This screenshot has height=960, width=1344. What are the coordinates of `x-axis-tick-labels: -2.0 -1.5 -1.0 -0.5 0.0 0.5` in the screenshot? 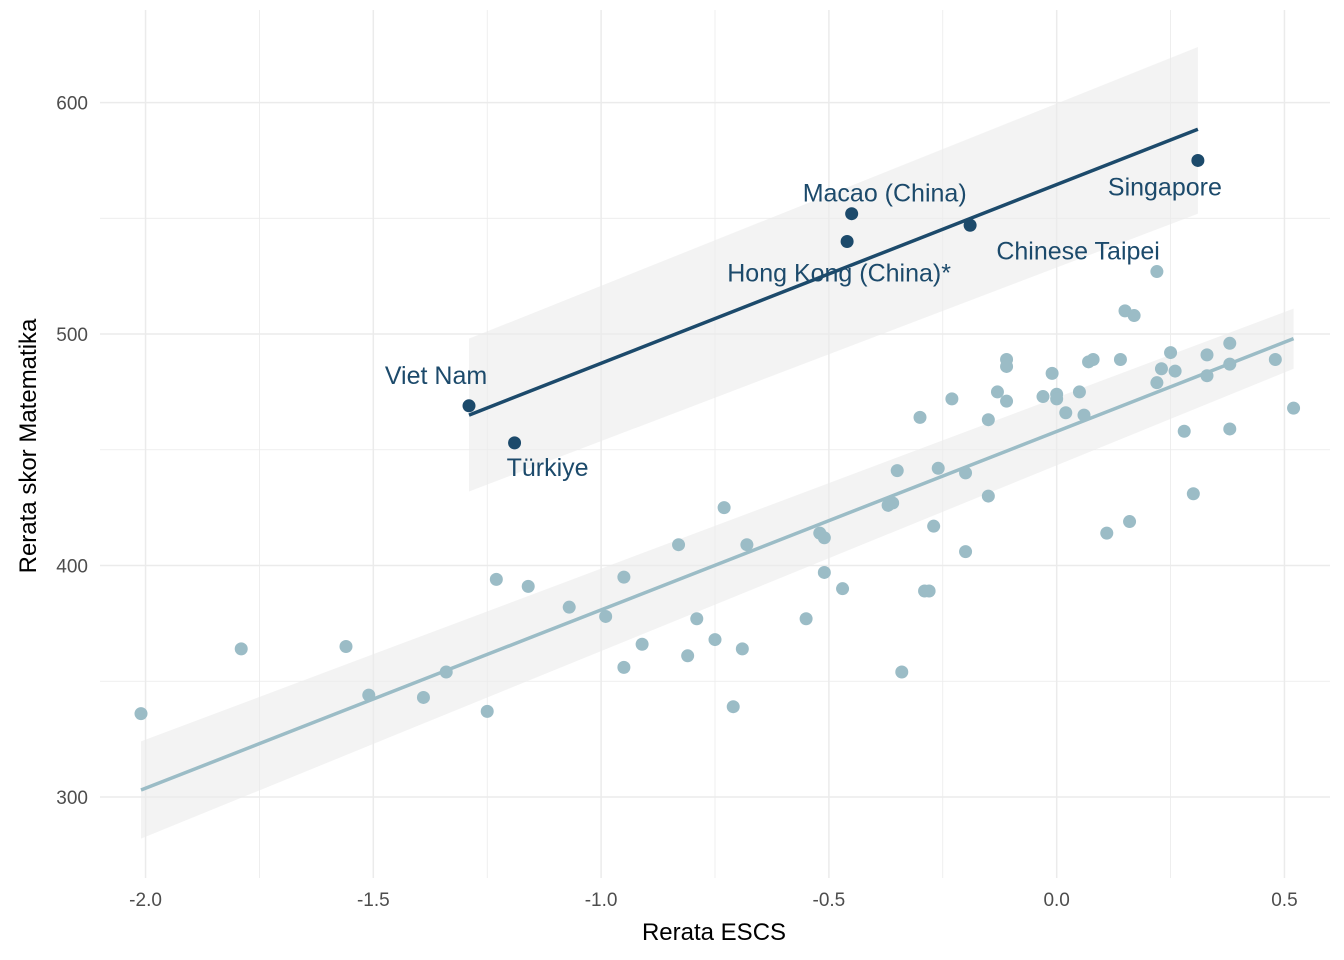 It's located at (713, 900).